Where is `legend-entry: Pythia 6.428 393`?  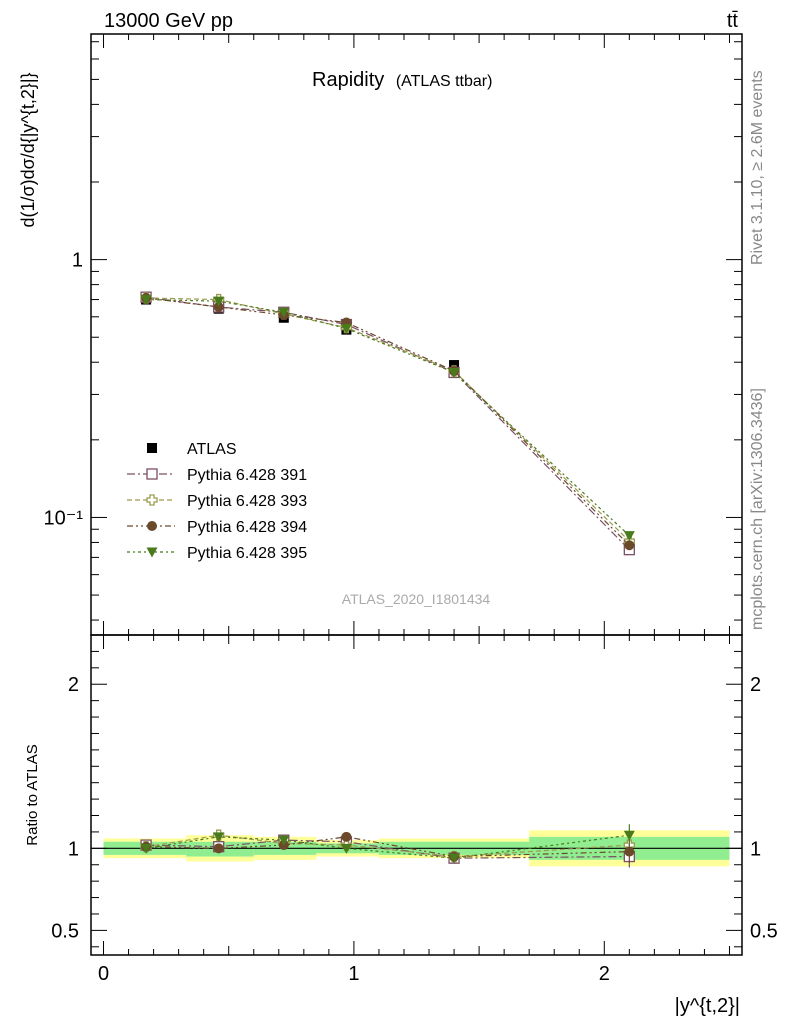
legend-entry: Pythia 6.428 393 is located at coordinates (217, 501).